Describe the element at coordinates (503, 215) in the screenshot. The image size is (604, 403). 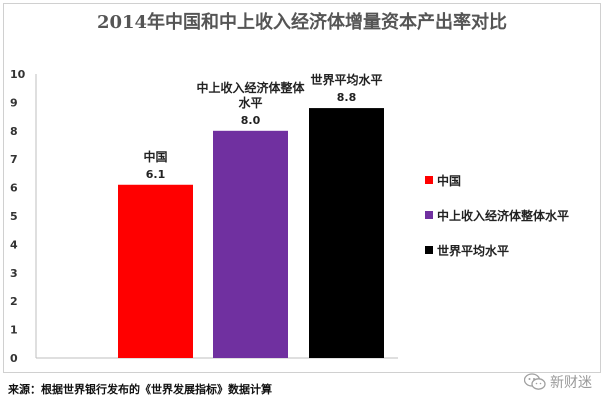
I see `legend-label: 中上收入经济体整体水平` at that location.